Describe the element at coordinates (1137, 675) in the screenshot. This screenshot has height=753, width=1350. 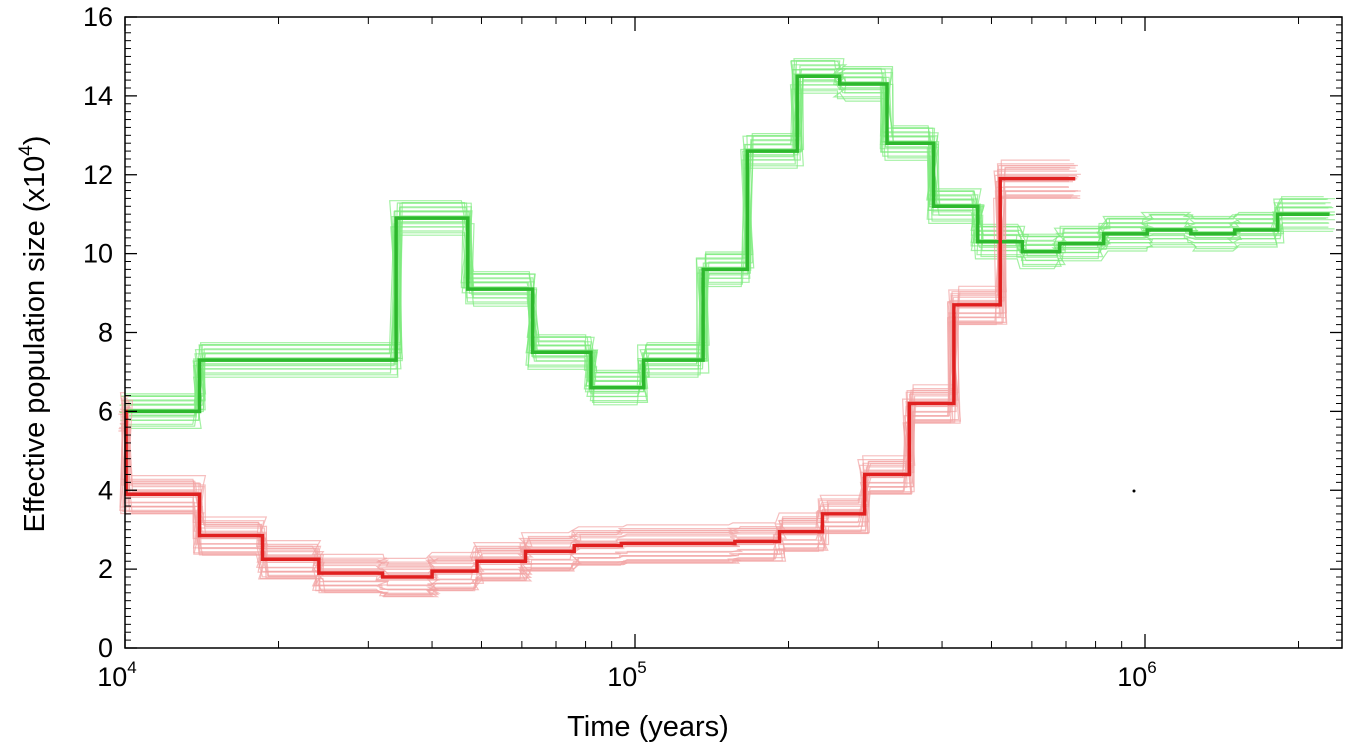
I see `x-tick-label: 10⁶` at that location.